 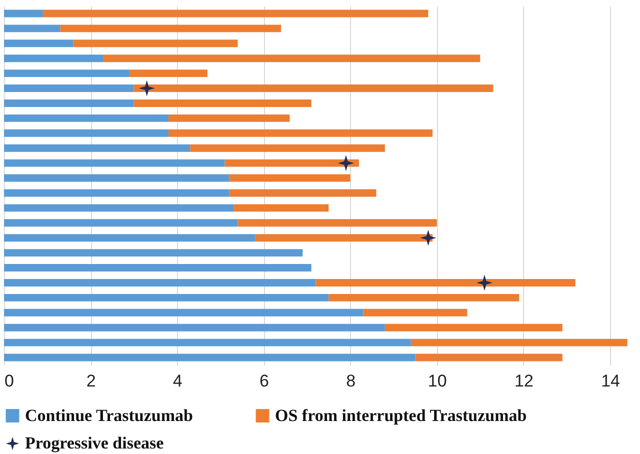 I want to click on x-tick-label: 14, so click(x=610, y=381).